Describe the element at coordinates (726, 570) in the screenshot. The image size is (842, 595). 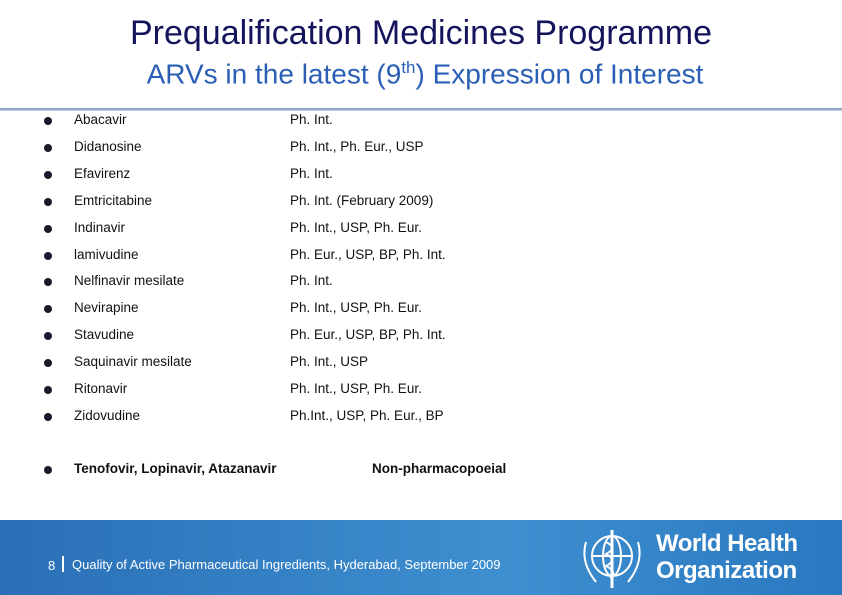
I see `logo-line: Organization` at that location.